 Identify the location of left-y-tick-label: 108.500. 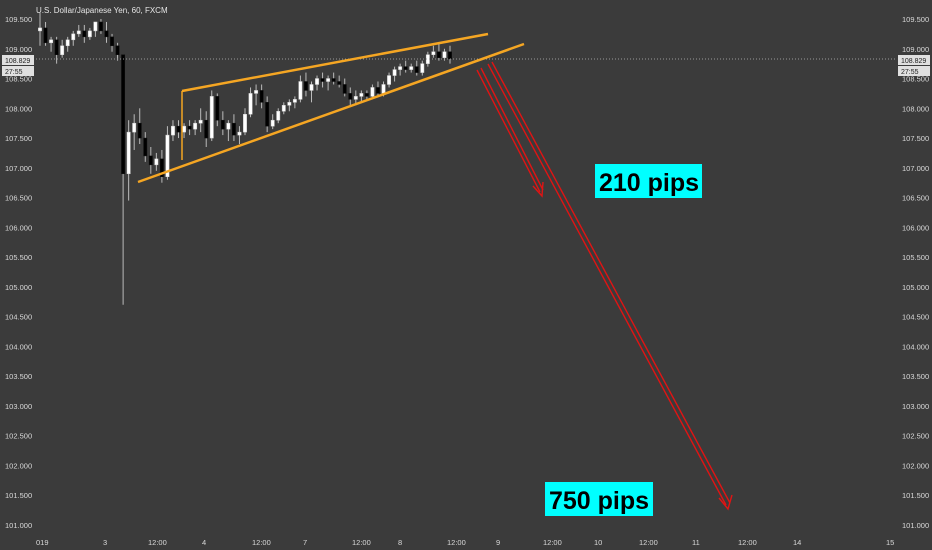
(18, 79).